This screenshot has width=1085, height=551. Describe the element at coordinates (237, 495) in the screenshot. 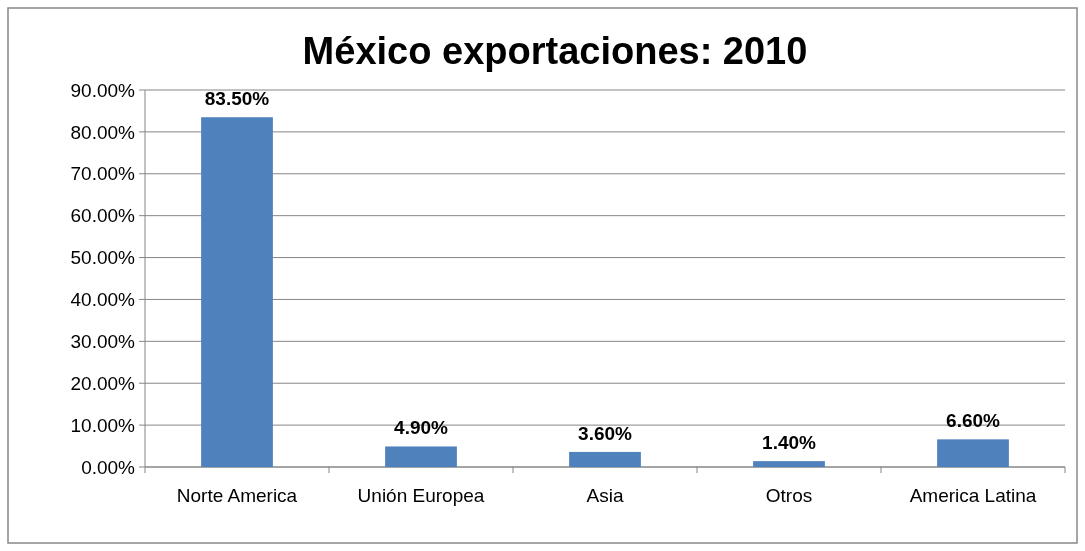

I see `x-tick-label: Norte America` at that location.